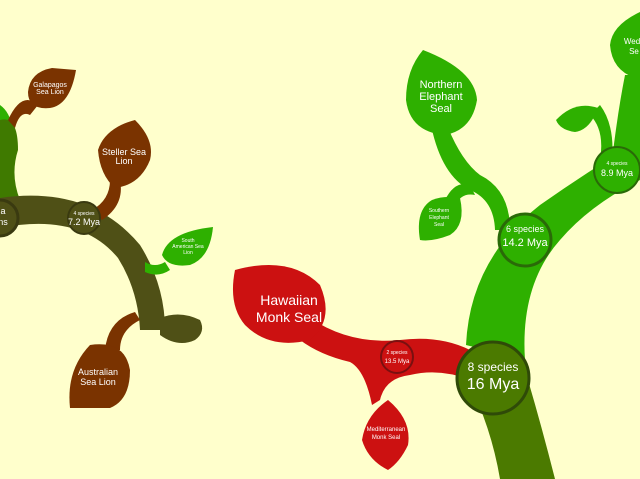 Image resolution: width=640 pixels, height=479 pixels. What do you see at coordinates (98, 372) in the screenshot?
I see `svg-text: Australian` at bounding box center [98, 372].